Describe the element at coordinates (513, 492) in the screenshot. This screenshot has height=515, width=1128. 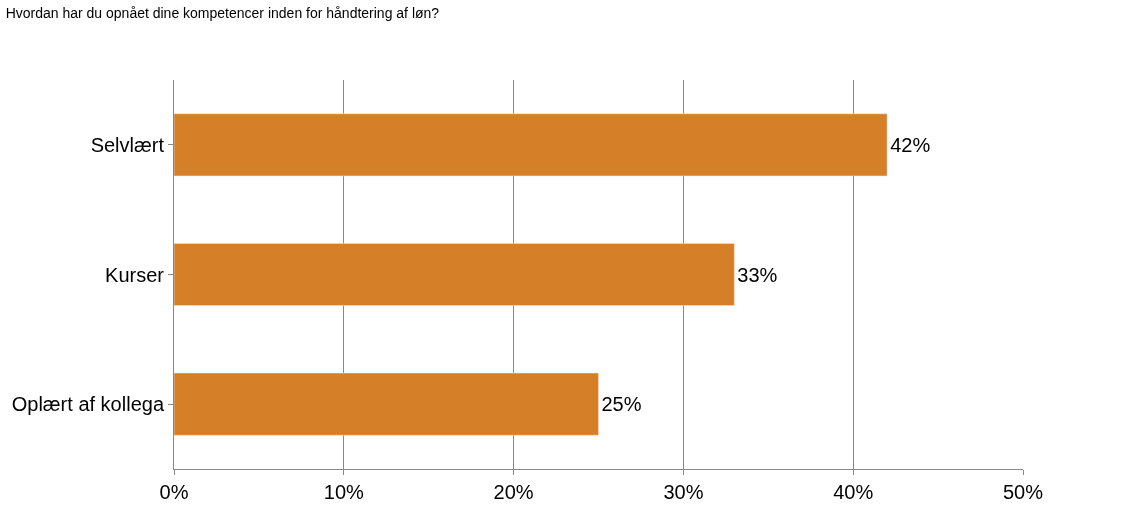
I see `x-tick-label: 20%` at that location.